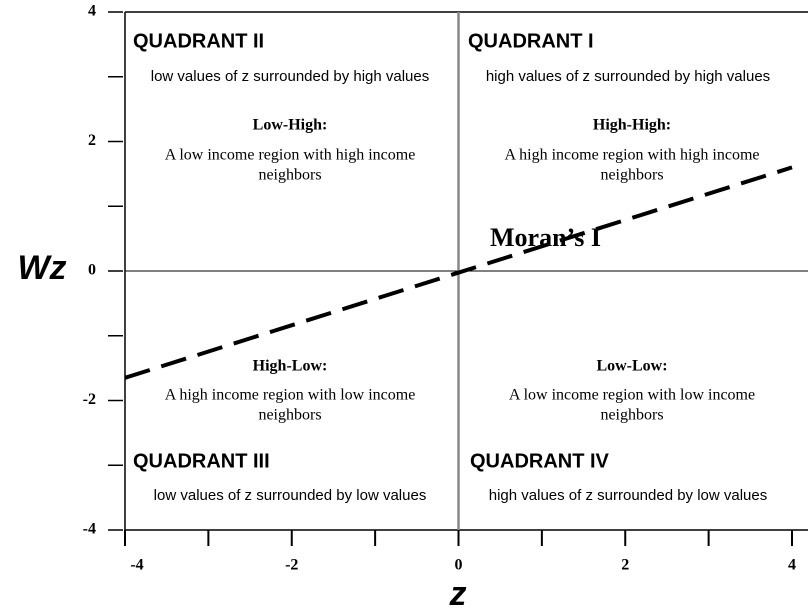 The image size is (808, 610). I want to click on x-tick-label: -2, so click(291, 565).